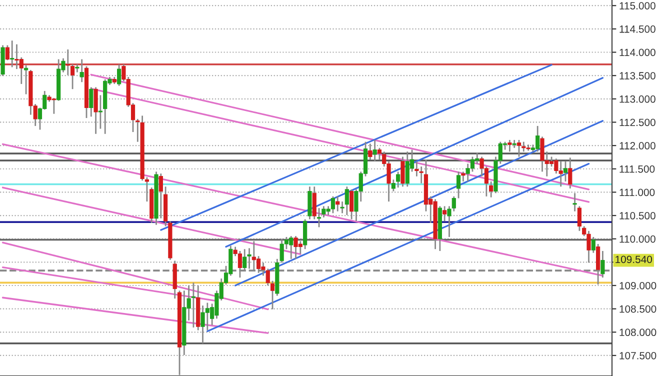  I want to click on y-tick-label: 113.500, so click(638, 76).